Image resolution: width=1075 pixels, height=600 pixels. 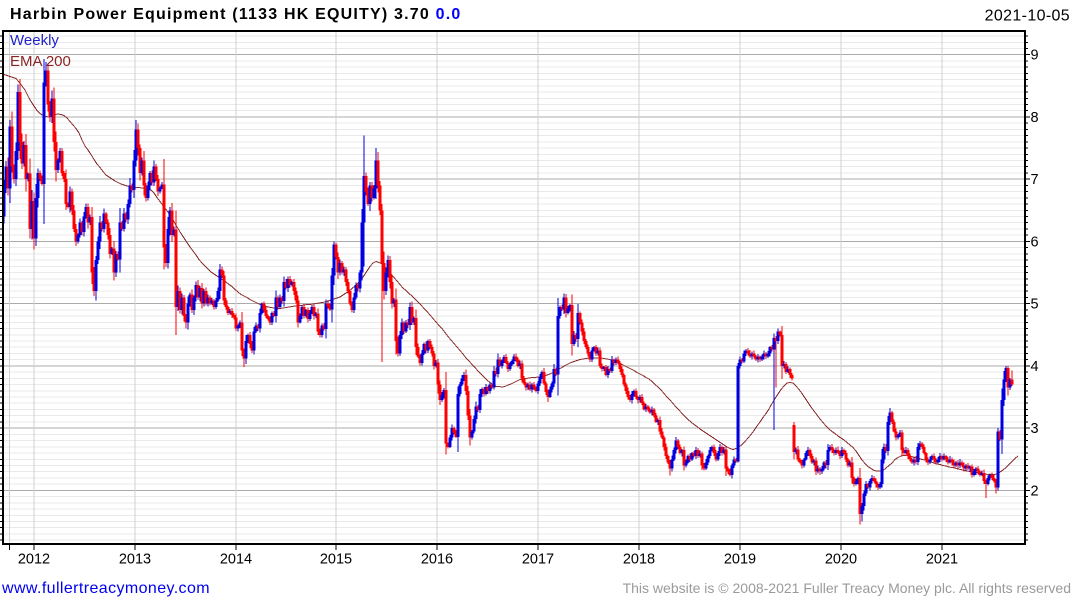 I want to click on svg-text: 6, so click(x=1035, y=242).